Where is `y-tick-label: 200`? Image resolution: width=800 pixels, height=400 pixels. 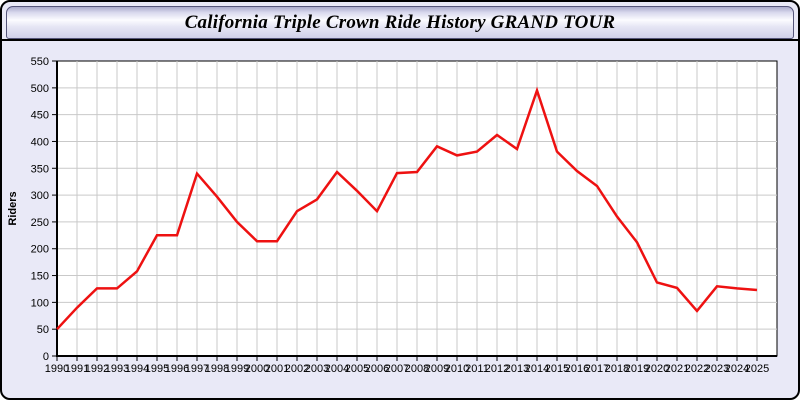
y-tick-label: 200 is located at coordinates (40, 250).